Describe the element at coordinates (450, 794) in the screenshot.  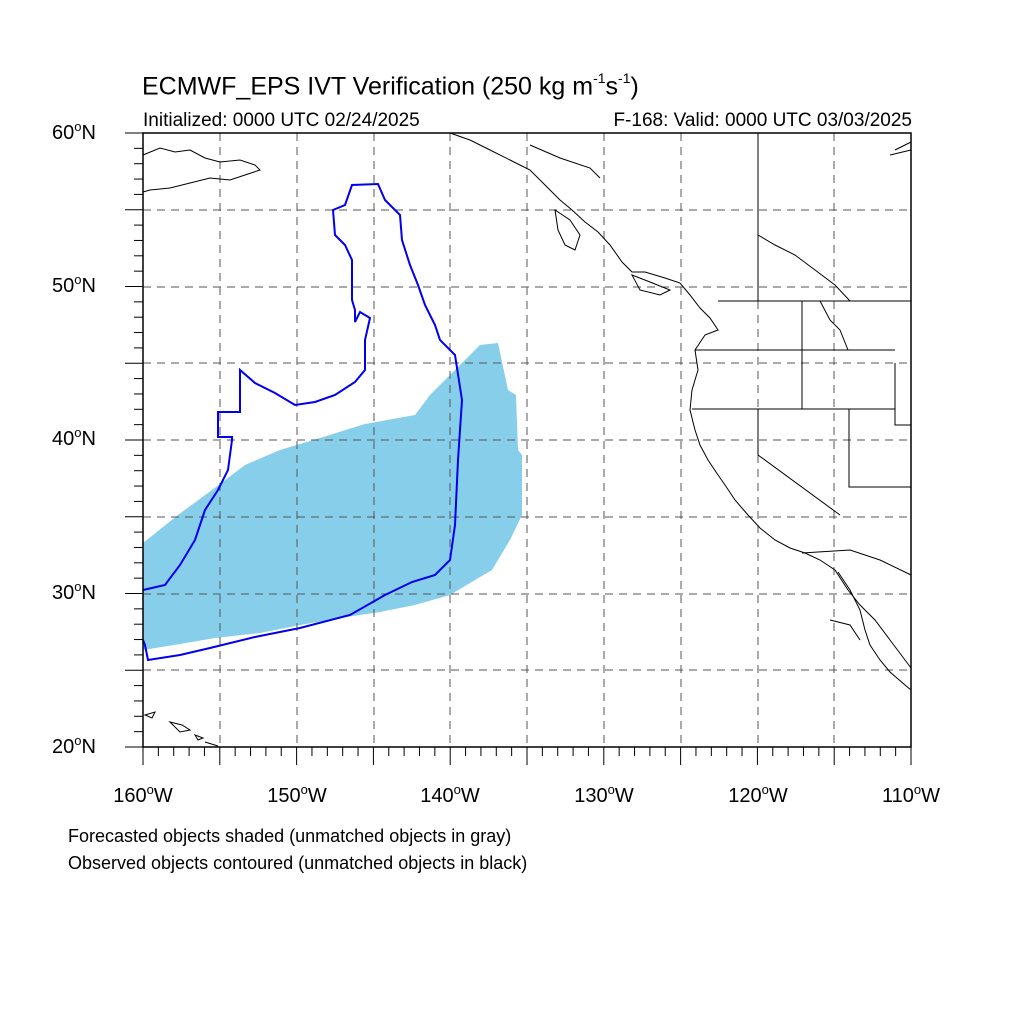
I see `lon-label-140: 140oW` at that location.